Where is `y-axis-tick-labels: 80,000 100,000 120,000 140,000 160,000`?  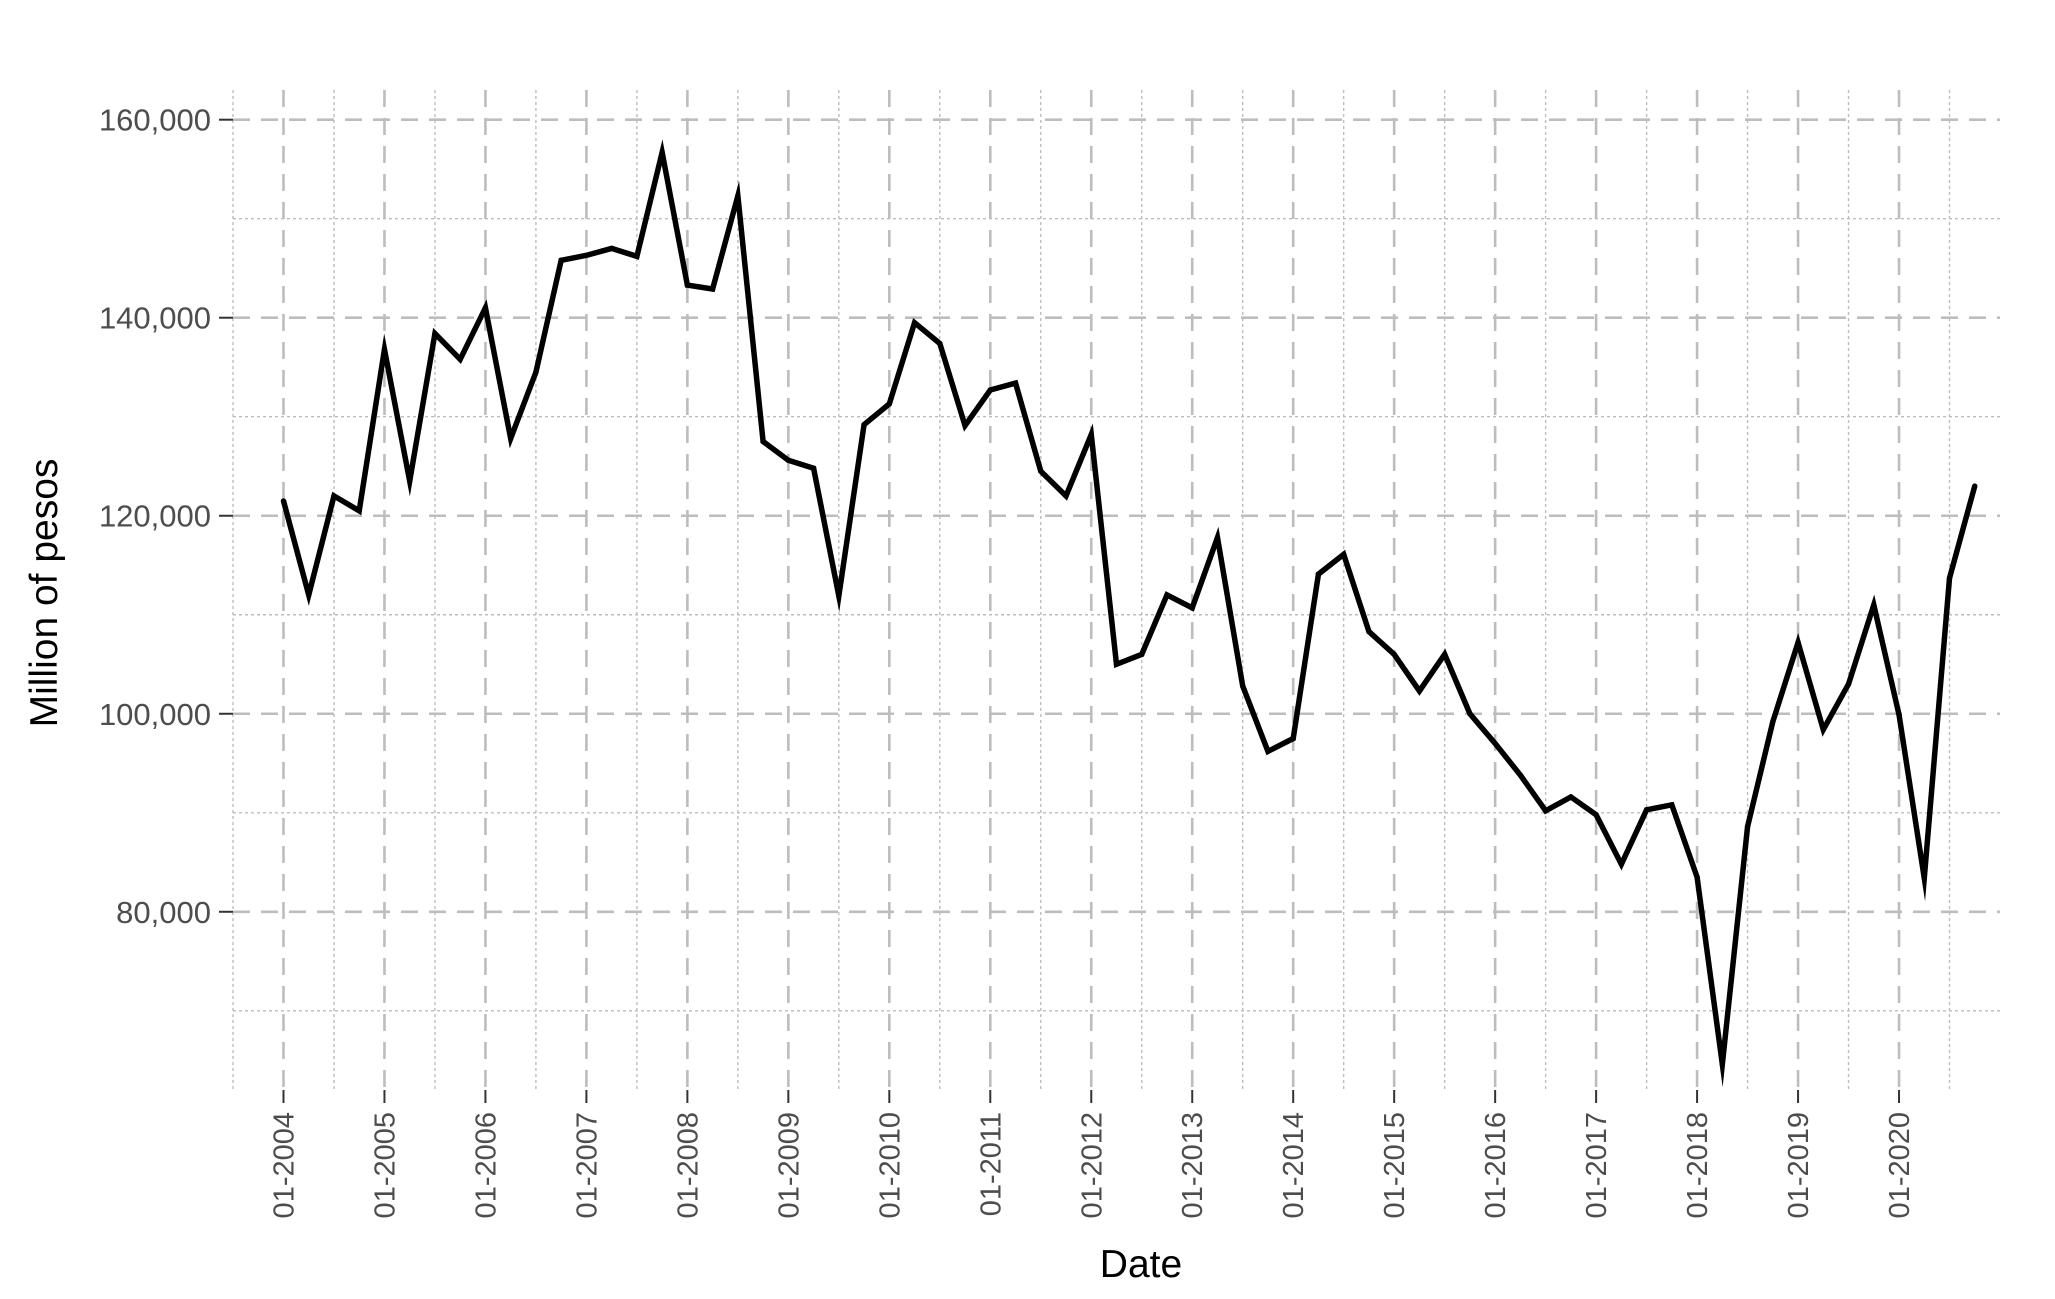 y-axis-tick-labels: 80,000 100,000 120,000 140,000 160,000 is located at coordinates (155, 516).